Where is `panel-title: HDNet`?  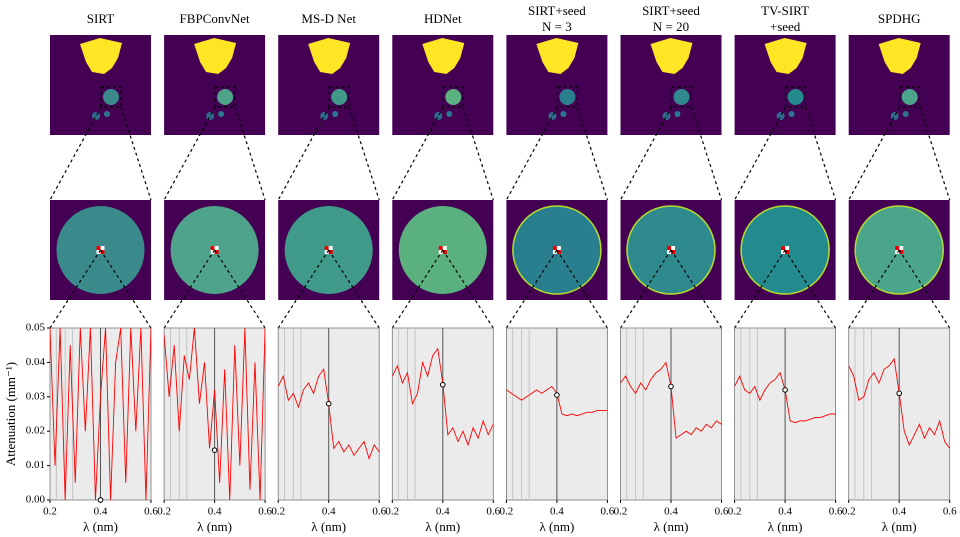 panel-title: HDNet is located at coordinates (443, 18).